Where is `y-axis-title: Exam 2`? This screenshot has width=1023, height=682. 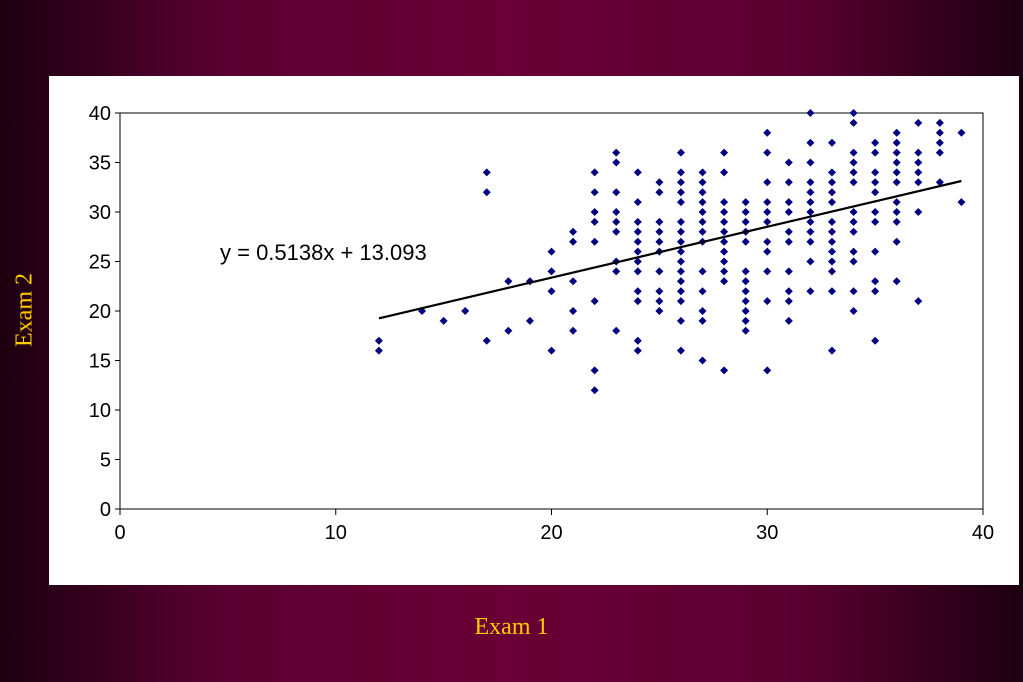
y-axis-title: Exam 2 is located at coordinates (24, 310).